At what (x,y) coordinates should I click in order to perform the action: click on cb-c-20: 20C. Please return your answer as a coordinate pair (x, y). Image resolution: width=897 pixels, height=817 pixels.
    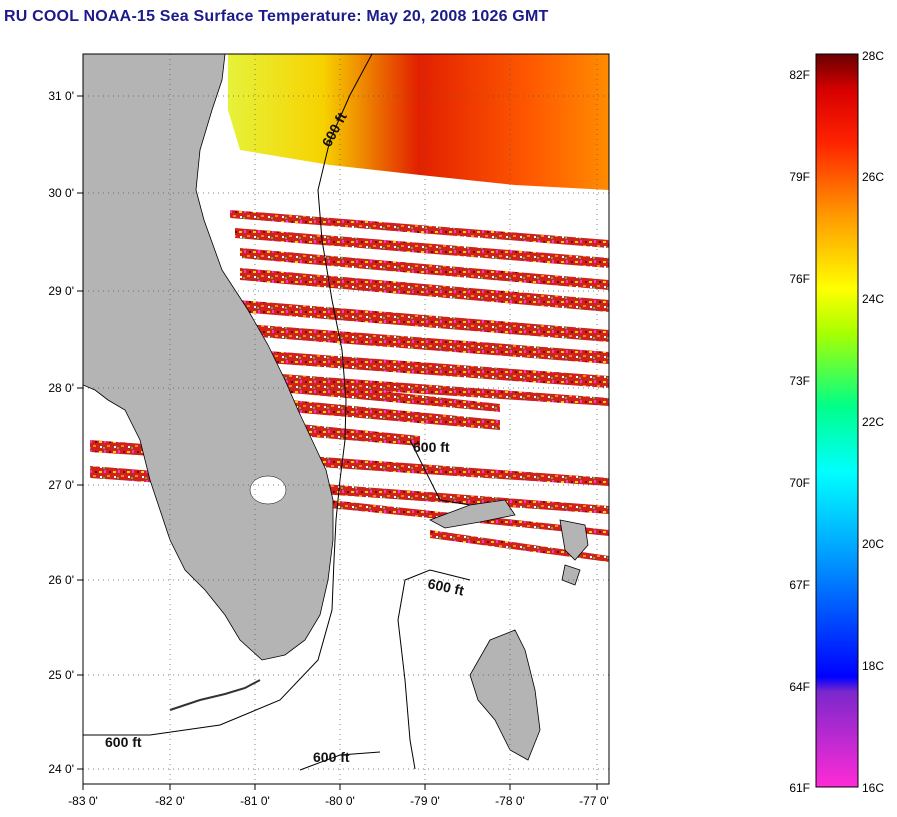
    Looking at the image, I should click on (873, 544).